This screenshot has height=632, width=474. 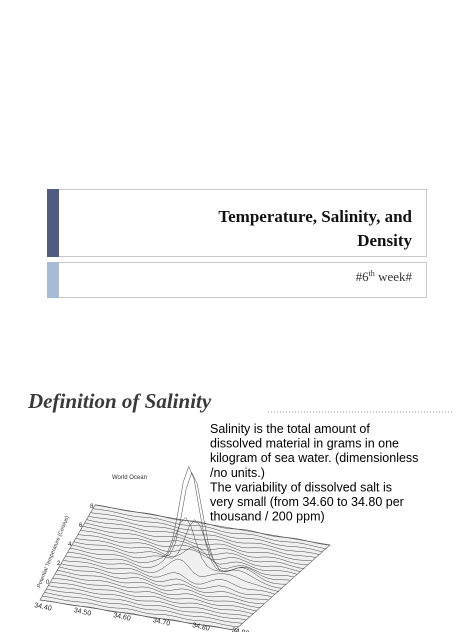 What do you see at coordinates (304, 444) in the screenshot?
I see `body-line: dissolved material in grams in one` at bounding box center [304, 444].